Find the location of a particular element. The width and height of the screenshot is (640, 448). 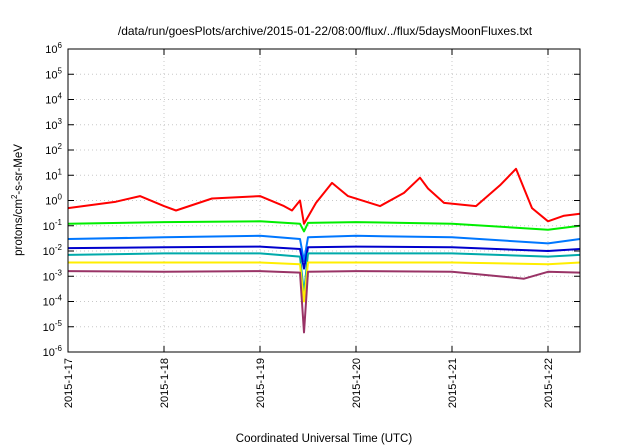

y-tick-label: 10⁻³ is located at coordinates (53, 275).